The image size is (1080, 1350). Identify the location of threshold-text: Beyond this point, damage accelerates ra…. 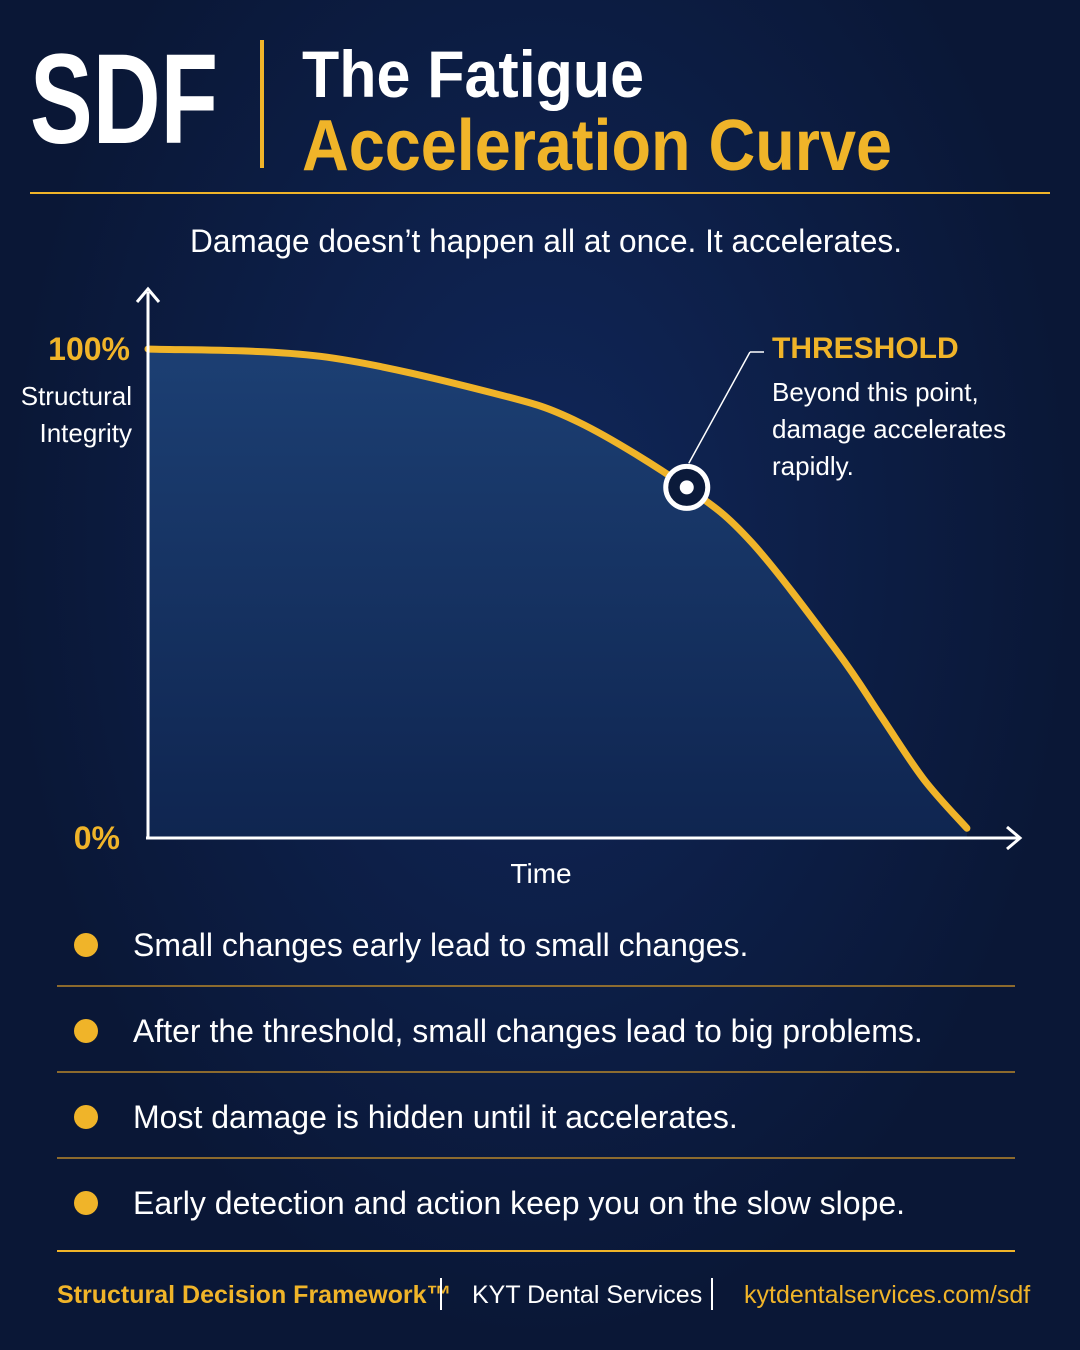
(889, 429).